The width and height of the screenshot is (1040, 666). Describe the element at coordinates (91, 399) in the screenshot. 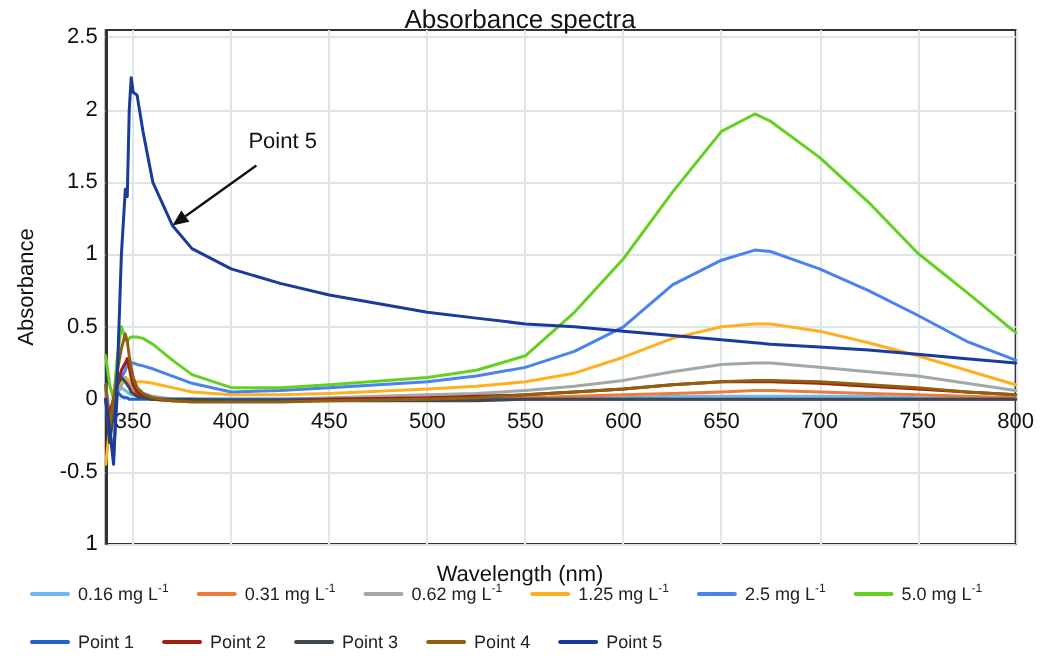

I see `y-tick-label: 0` at that location.